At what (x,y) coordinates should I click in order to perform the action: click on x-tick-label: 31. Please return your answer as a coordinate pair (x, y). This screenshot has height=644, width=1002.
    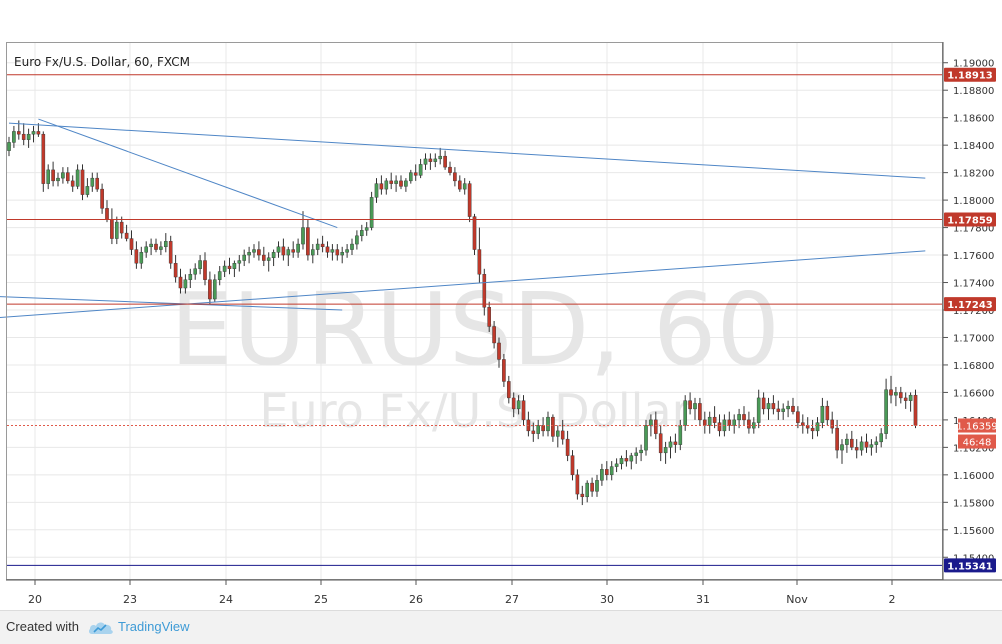
    Looking at the image, I should click on (703, 599).